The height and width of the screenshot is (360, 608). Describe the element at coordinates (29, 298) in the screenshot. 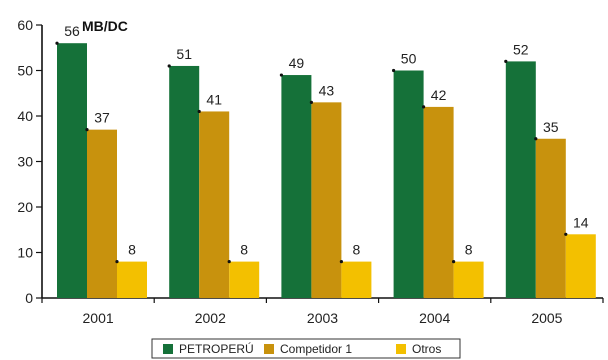

I see `y-tick-label: 0` at that location.